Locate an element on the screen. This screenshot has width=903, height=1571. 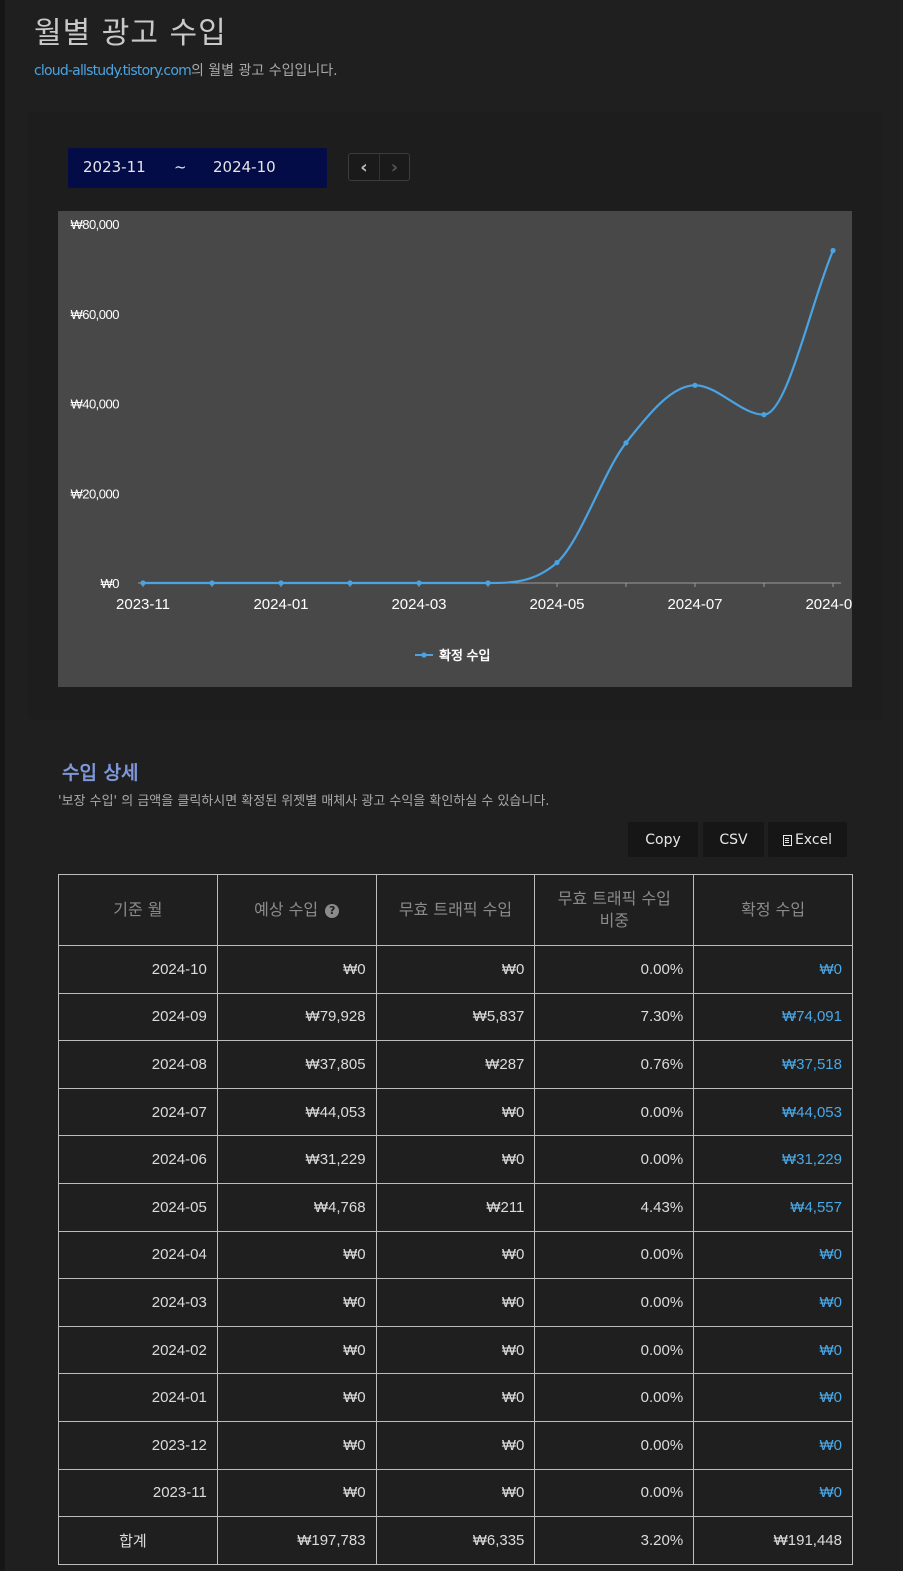
cell-month: 2023-11 is located at coordinates (138, 1493).